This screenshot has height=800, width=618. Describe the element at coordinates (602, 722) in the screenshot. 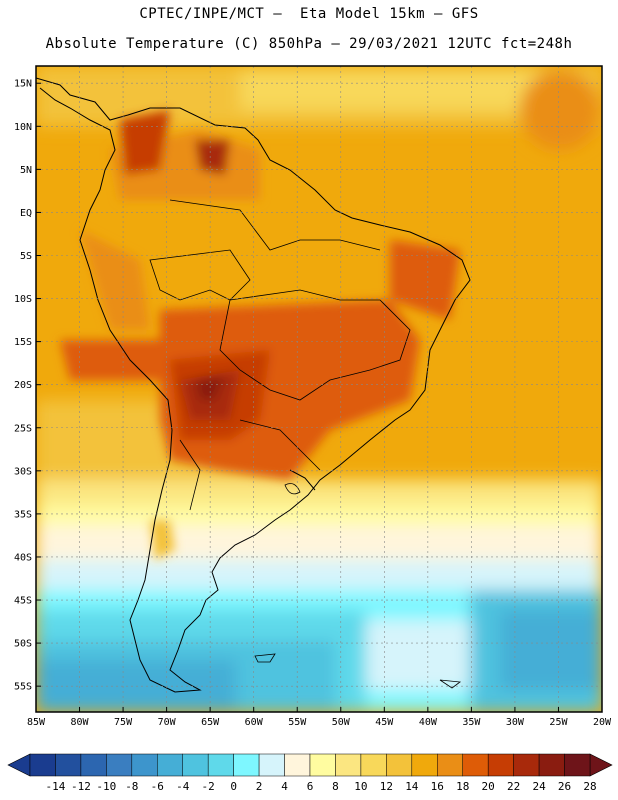

I see `lon-label: 20W` at that location.